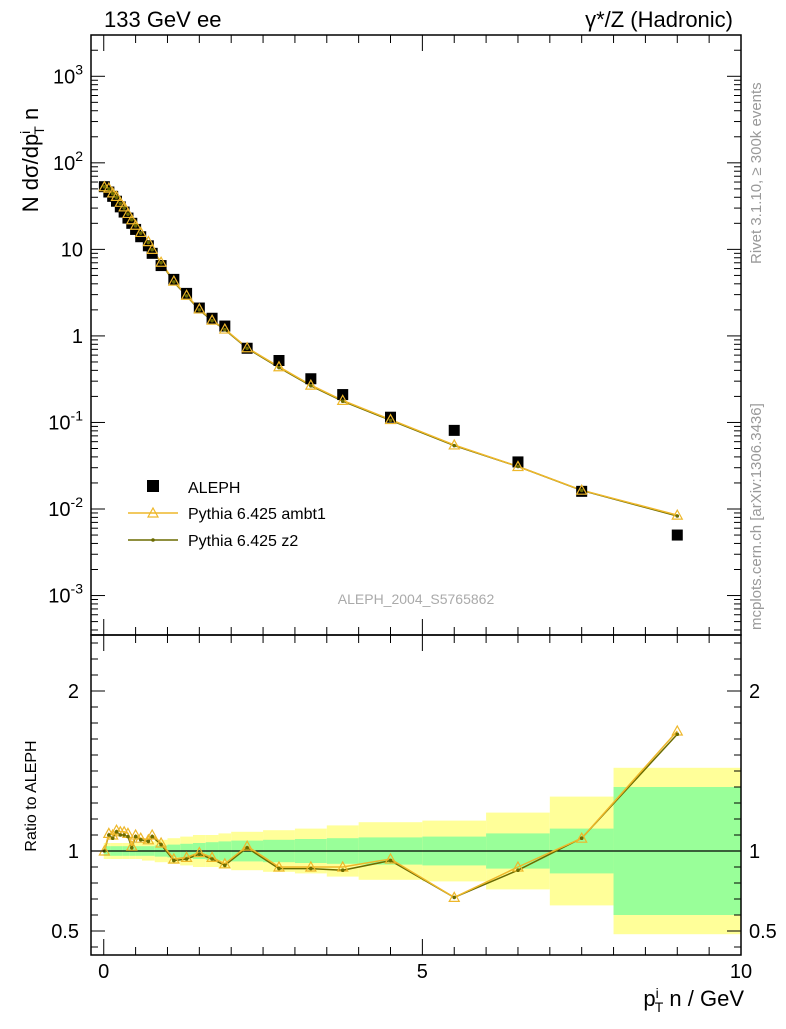 This screenshot has width=786, height=1029. Describe the element at coordinates (741, 972) in the screenshot. I see `xtick-label: 10` at that location.